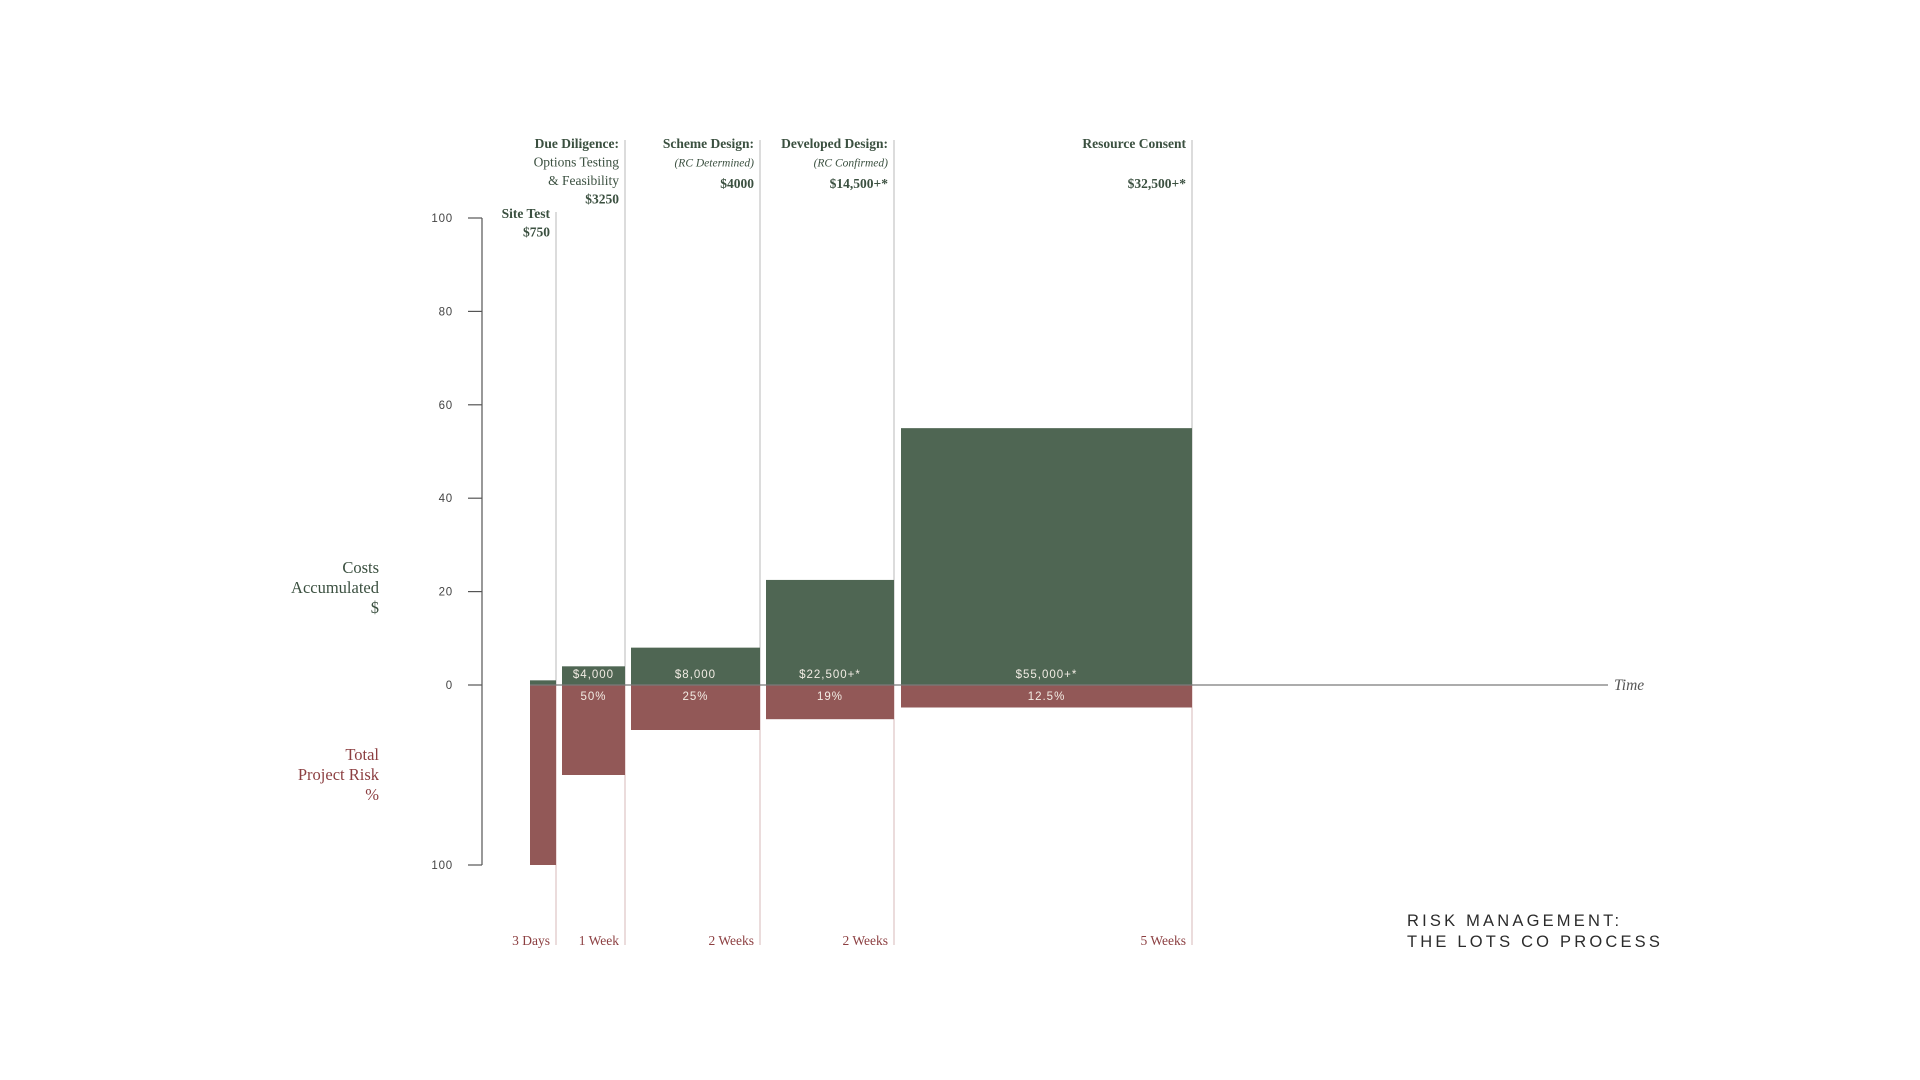  I want to click on stage-name: Developed Design:, so click(834, 143).